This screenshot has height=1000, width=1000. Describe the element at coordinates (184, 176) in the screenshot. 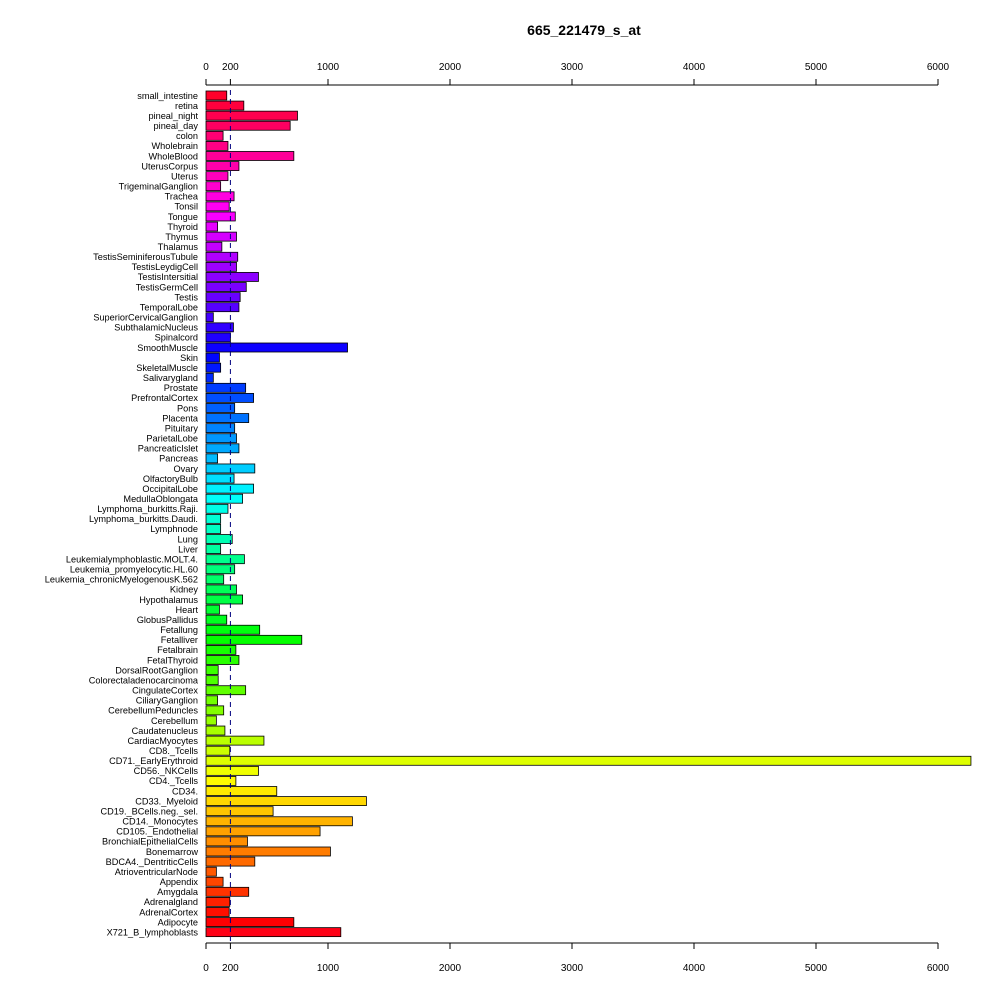

I see `category-label: Uterus` at that location.